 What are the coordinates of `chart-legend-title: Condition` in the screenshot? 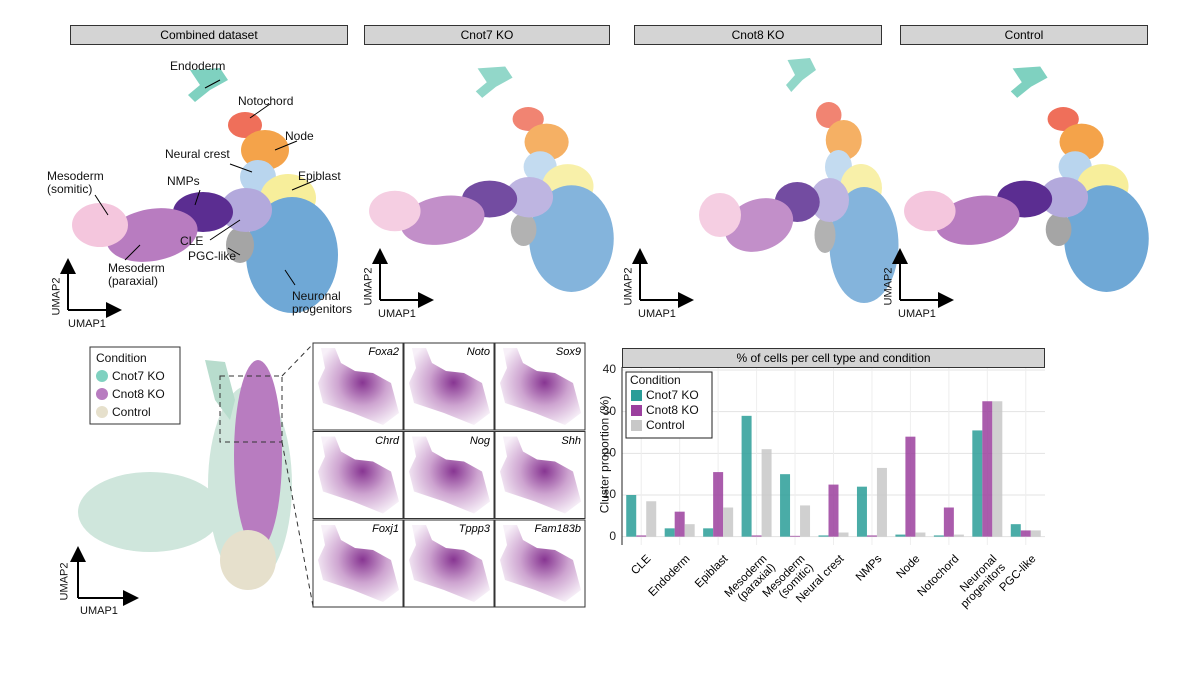 It's located at (655, 380).